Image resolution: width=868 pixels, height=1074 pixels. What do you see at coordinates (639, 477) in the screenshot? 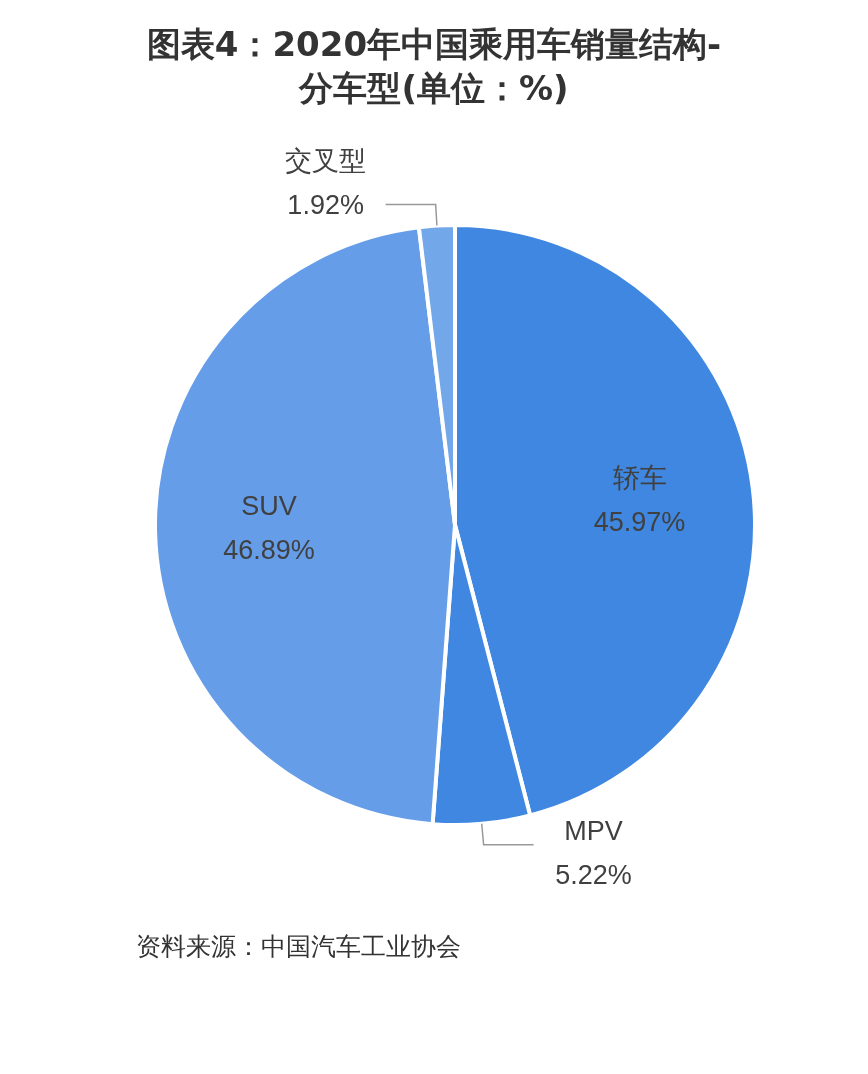
I see `slice-label: 轿车` at bounding box center [639, 477].